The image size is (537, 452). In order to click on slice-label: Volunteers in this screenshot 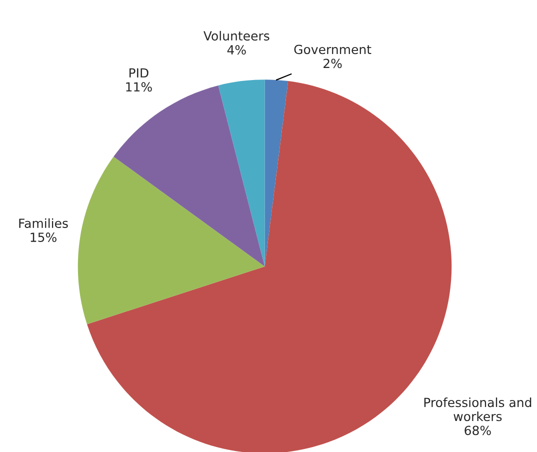, I will do `click(236, 35)`.